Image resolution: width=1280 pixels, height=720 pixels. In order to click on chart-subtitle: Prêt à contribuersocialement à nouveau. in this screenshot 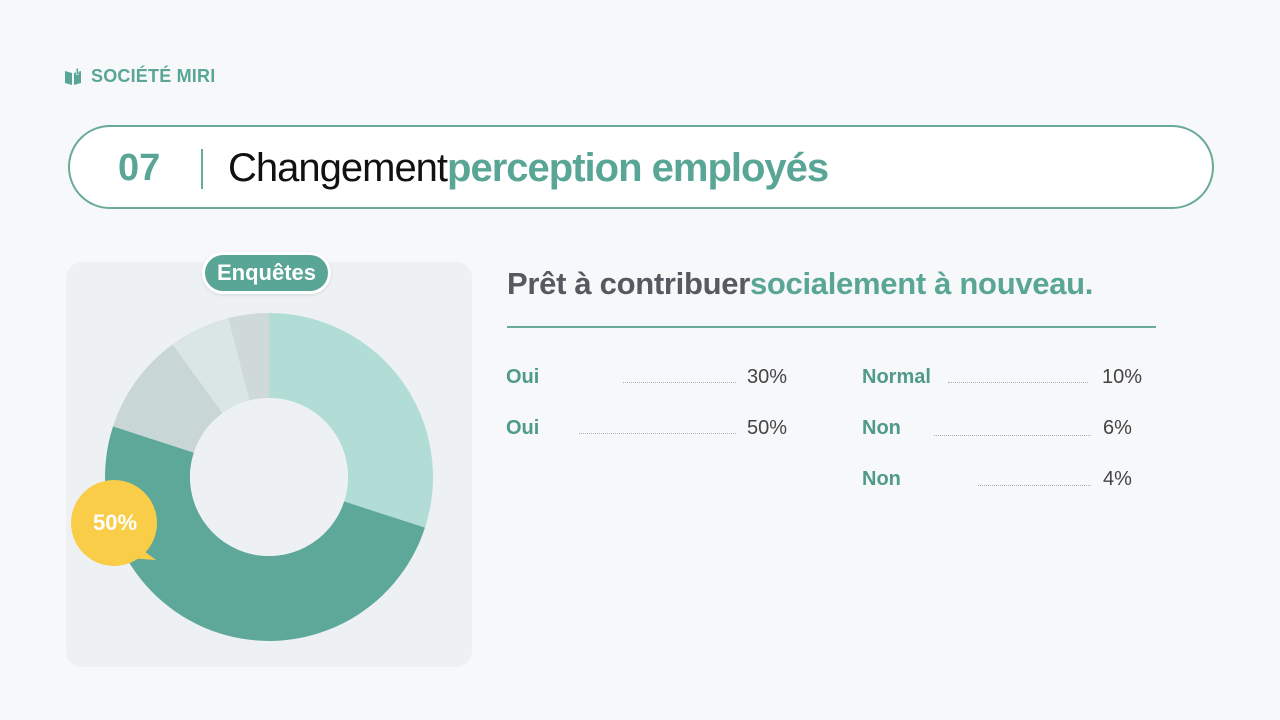, I will do `click(800, 284)`.